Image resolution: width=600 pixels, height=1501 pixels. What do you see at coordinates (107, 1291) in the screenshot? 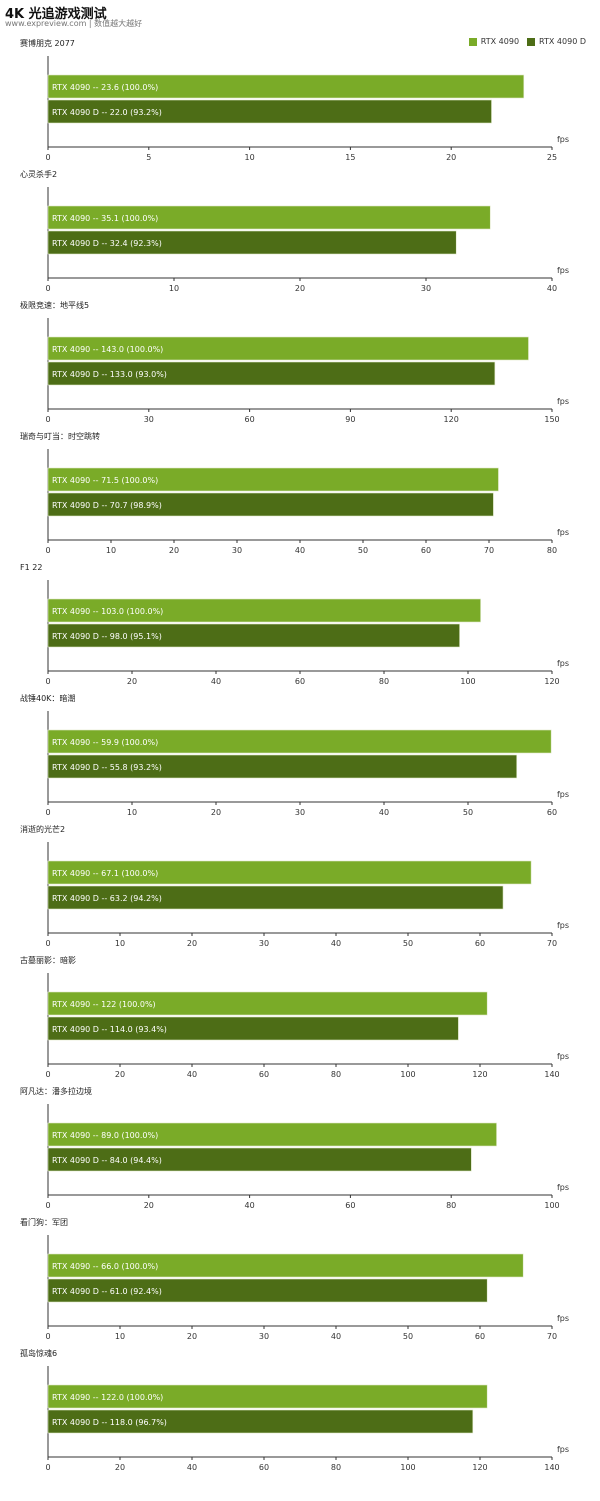
I see `bar-label: RTX 4090 D -- 61.0 (92.4%)` at bounding box center [107, 1291].